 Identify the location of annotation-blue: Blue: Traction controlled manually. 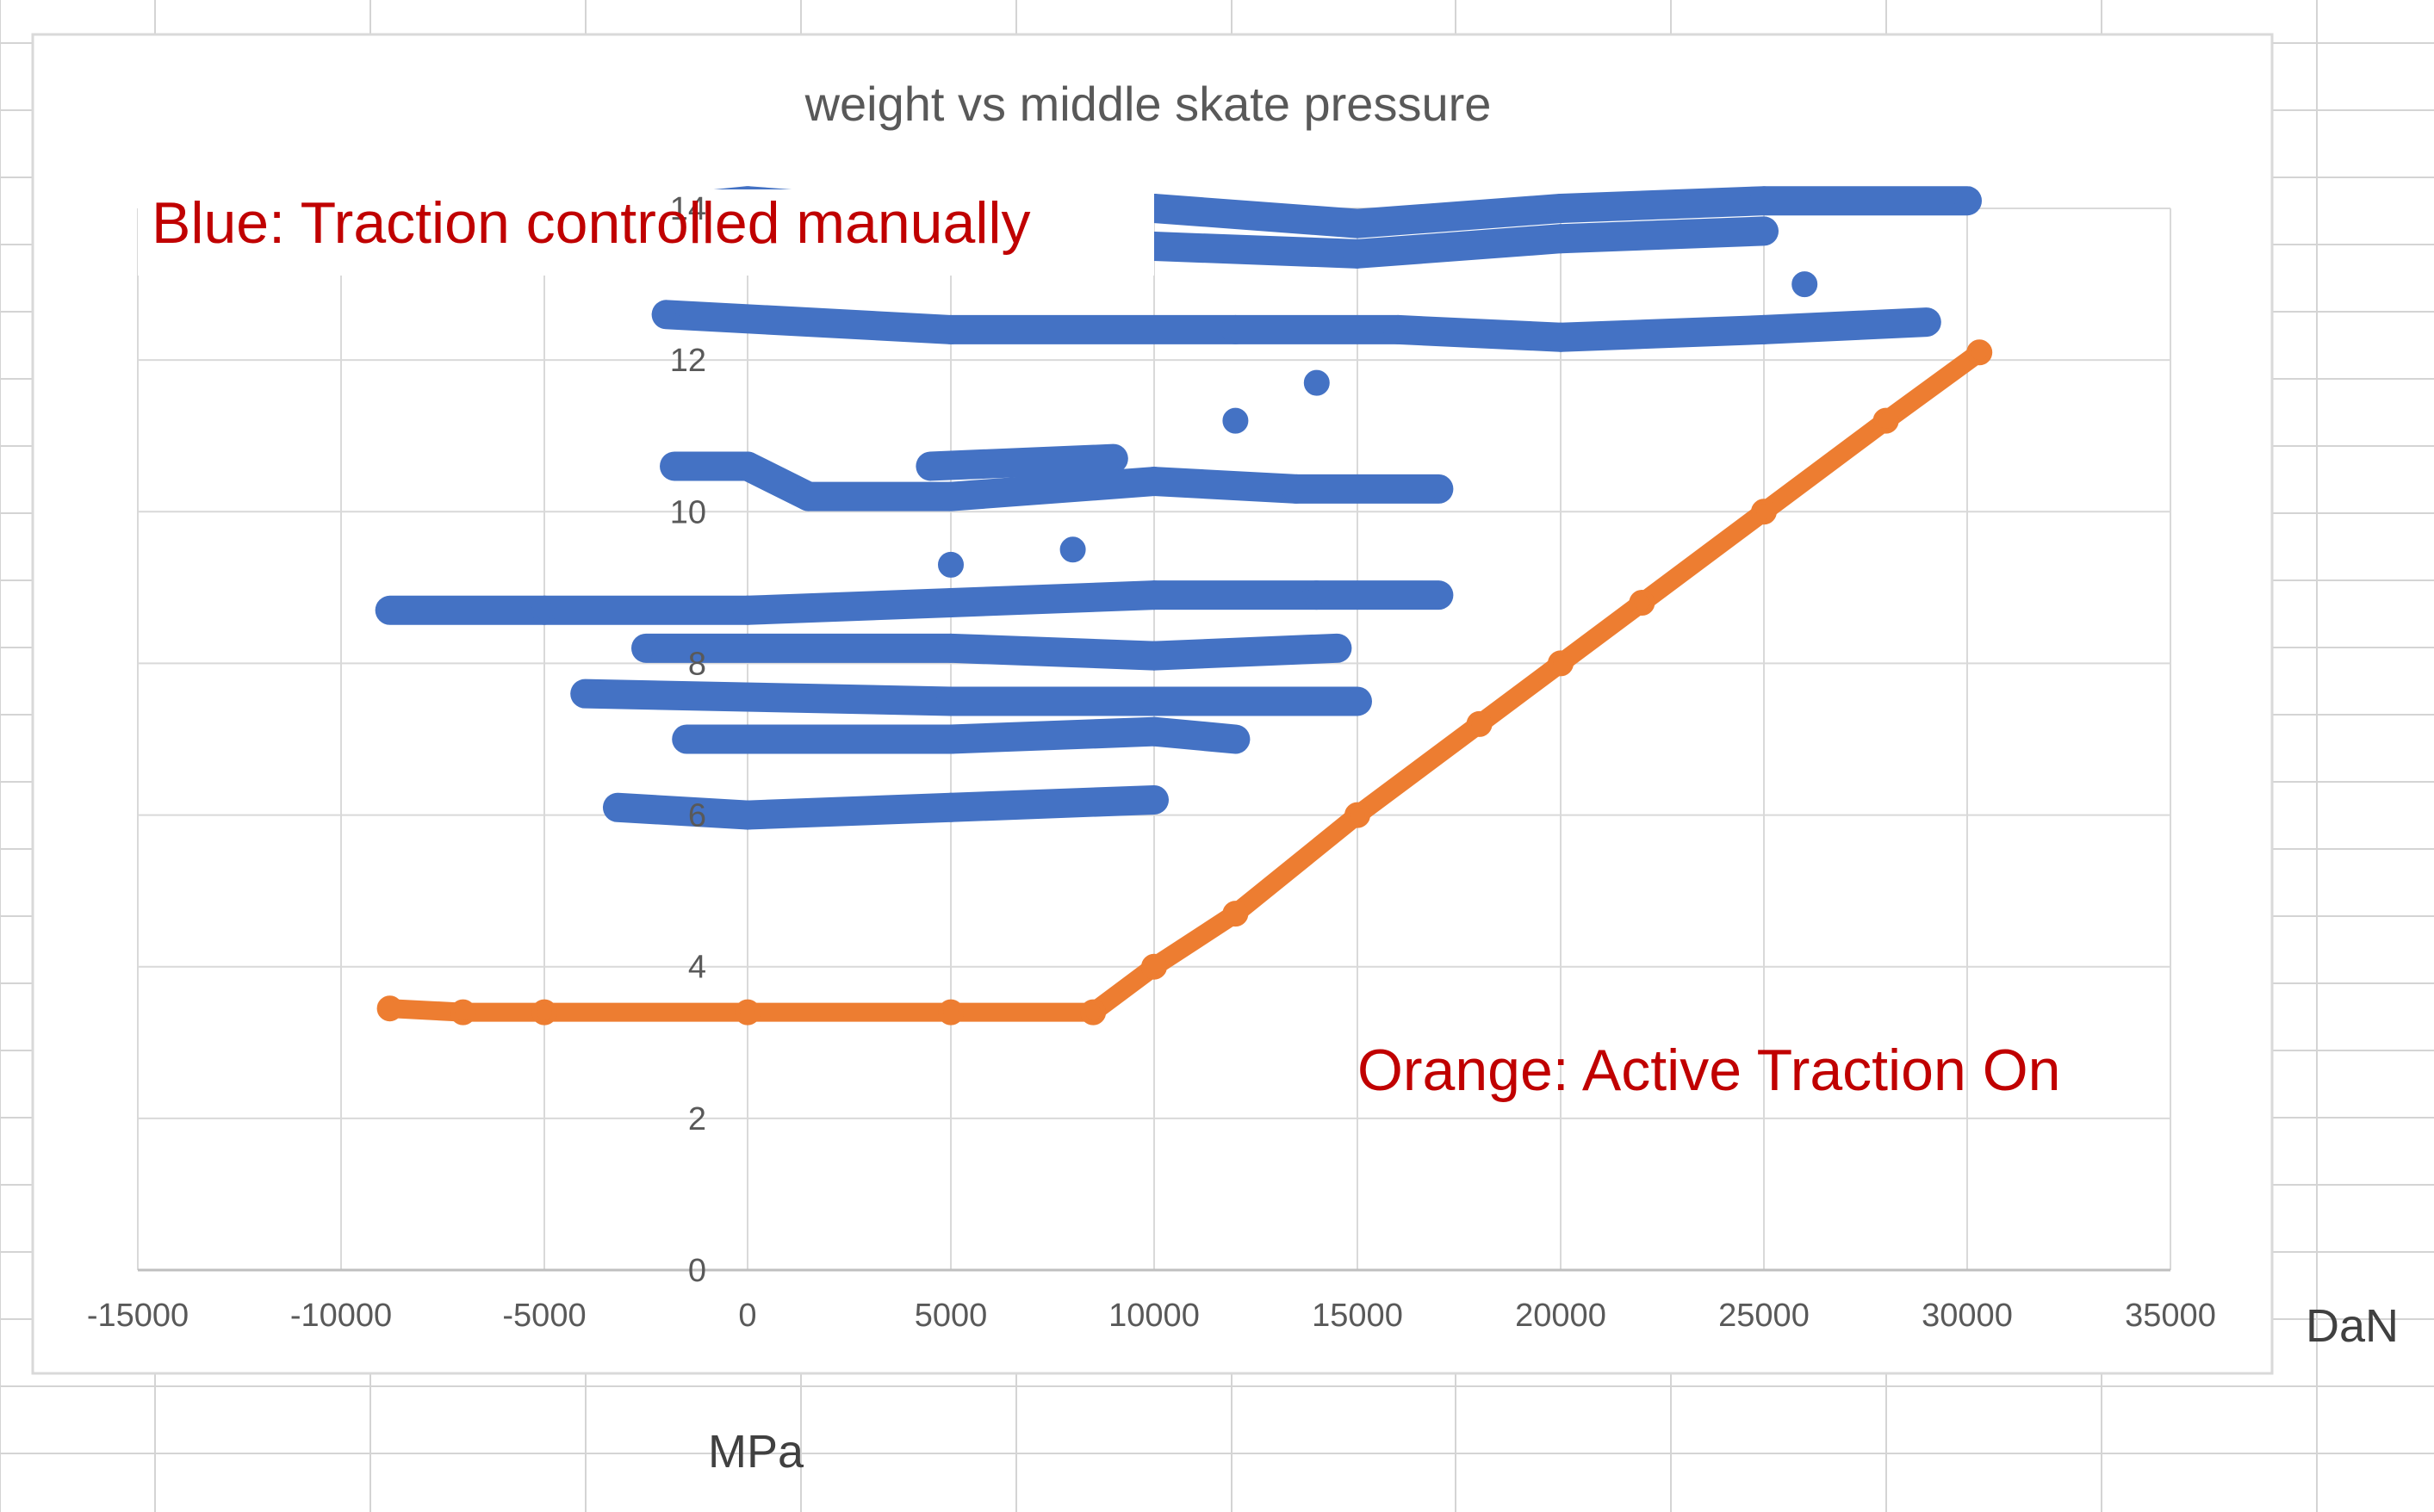
(591, 223).